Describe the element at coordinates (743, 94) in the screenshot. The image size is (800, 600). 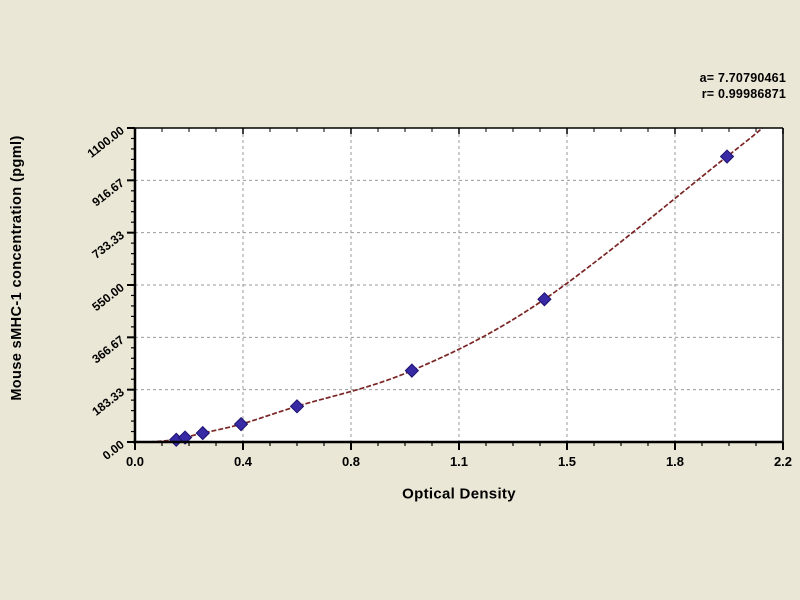
I see `fit-r-value: r= 0.99986871` at that location.